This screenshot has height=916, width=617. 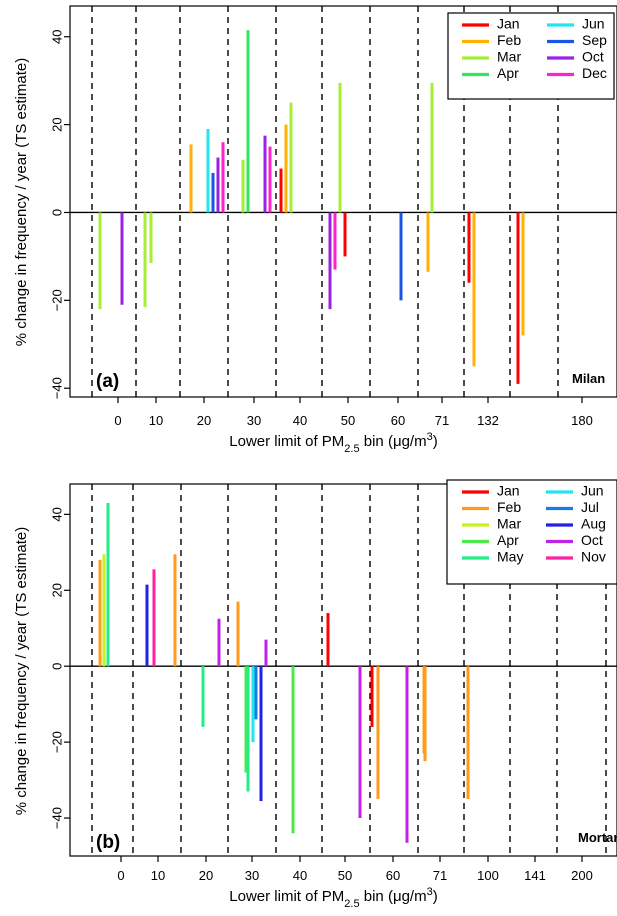 I want to click on legend-label-dec: Dec, so click(x=594, y=73).